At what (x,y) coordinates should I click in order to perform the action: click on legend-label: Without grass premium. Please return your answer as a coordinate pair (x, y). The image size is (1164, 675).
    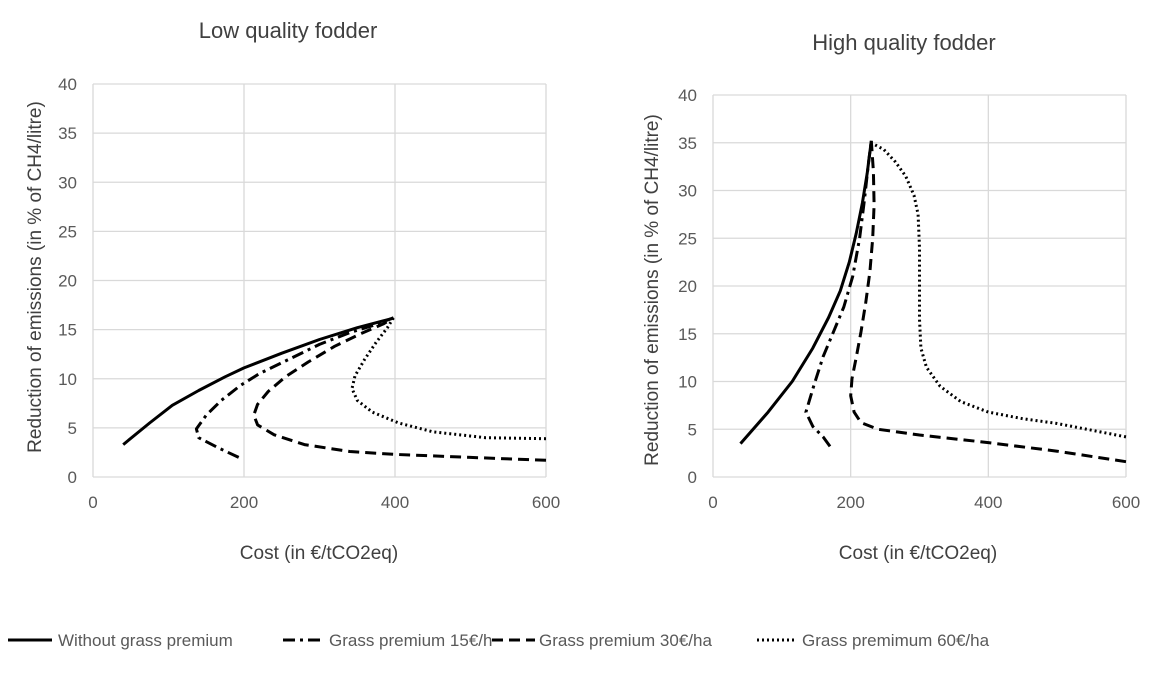
    Looking at the image, I should click on (145, 640).